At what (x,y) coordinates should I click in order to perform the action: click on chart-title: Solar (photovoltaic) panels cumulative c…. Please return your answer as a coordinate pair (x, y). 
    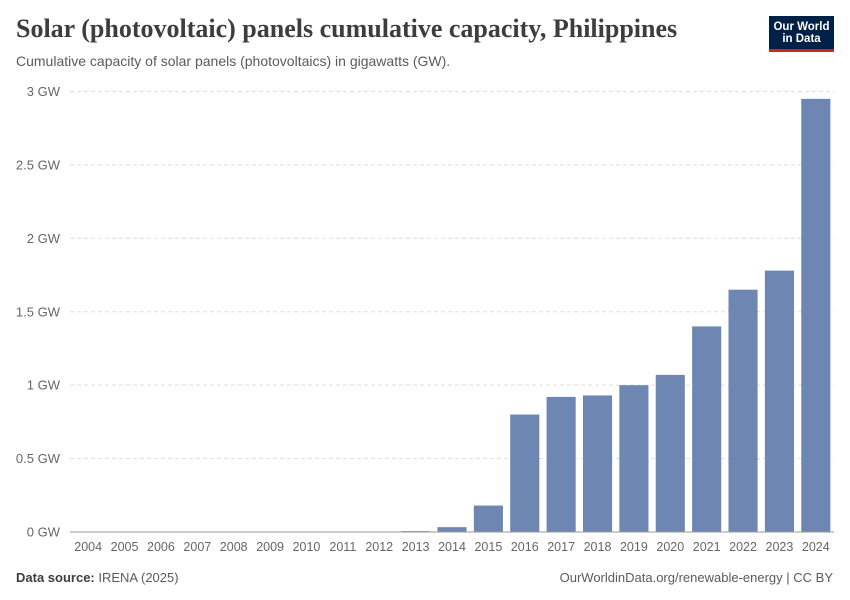
    Looking at the image, I should click on (347, 28).